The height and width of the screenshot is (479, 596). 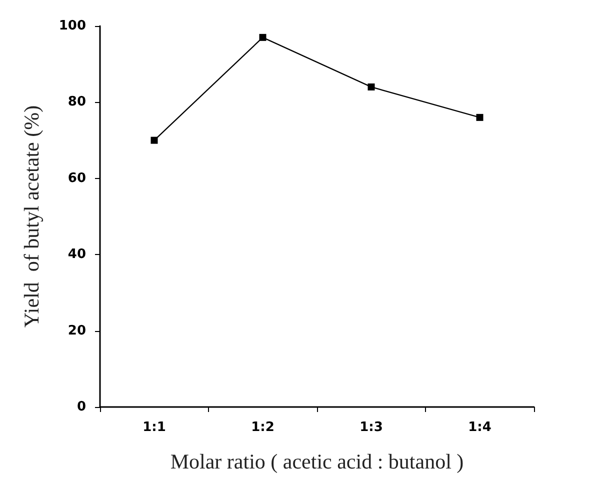 What do you see at coordinates (81, 407) in the screenshot?
I see `y-tick-label: 0` at bounding box center [81, 407].